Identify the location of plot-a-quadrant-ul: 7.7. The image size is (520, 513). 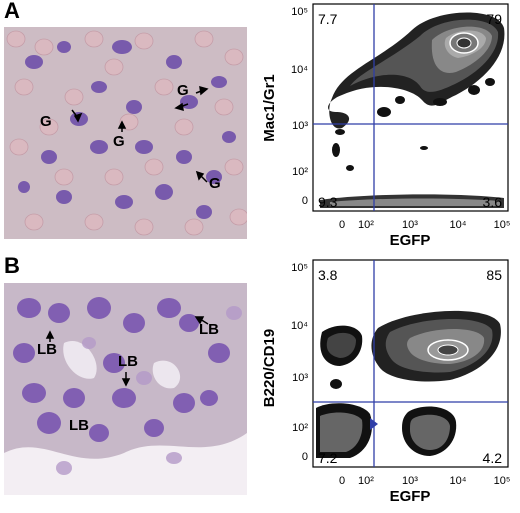
(328, 19).